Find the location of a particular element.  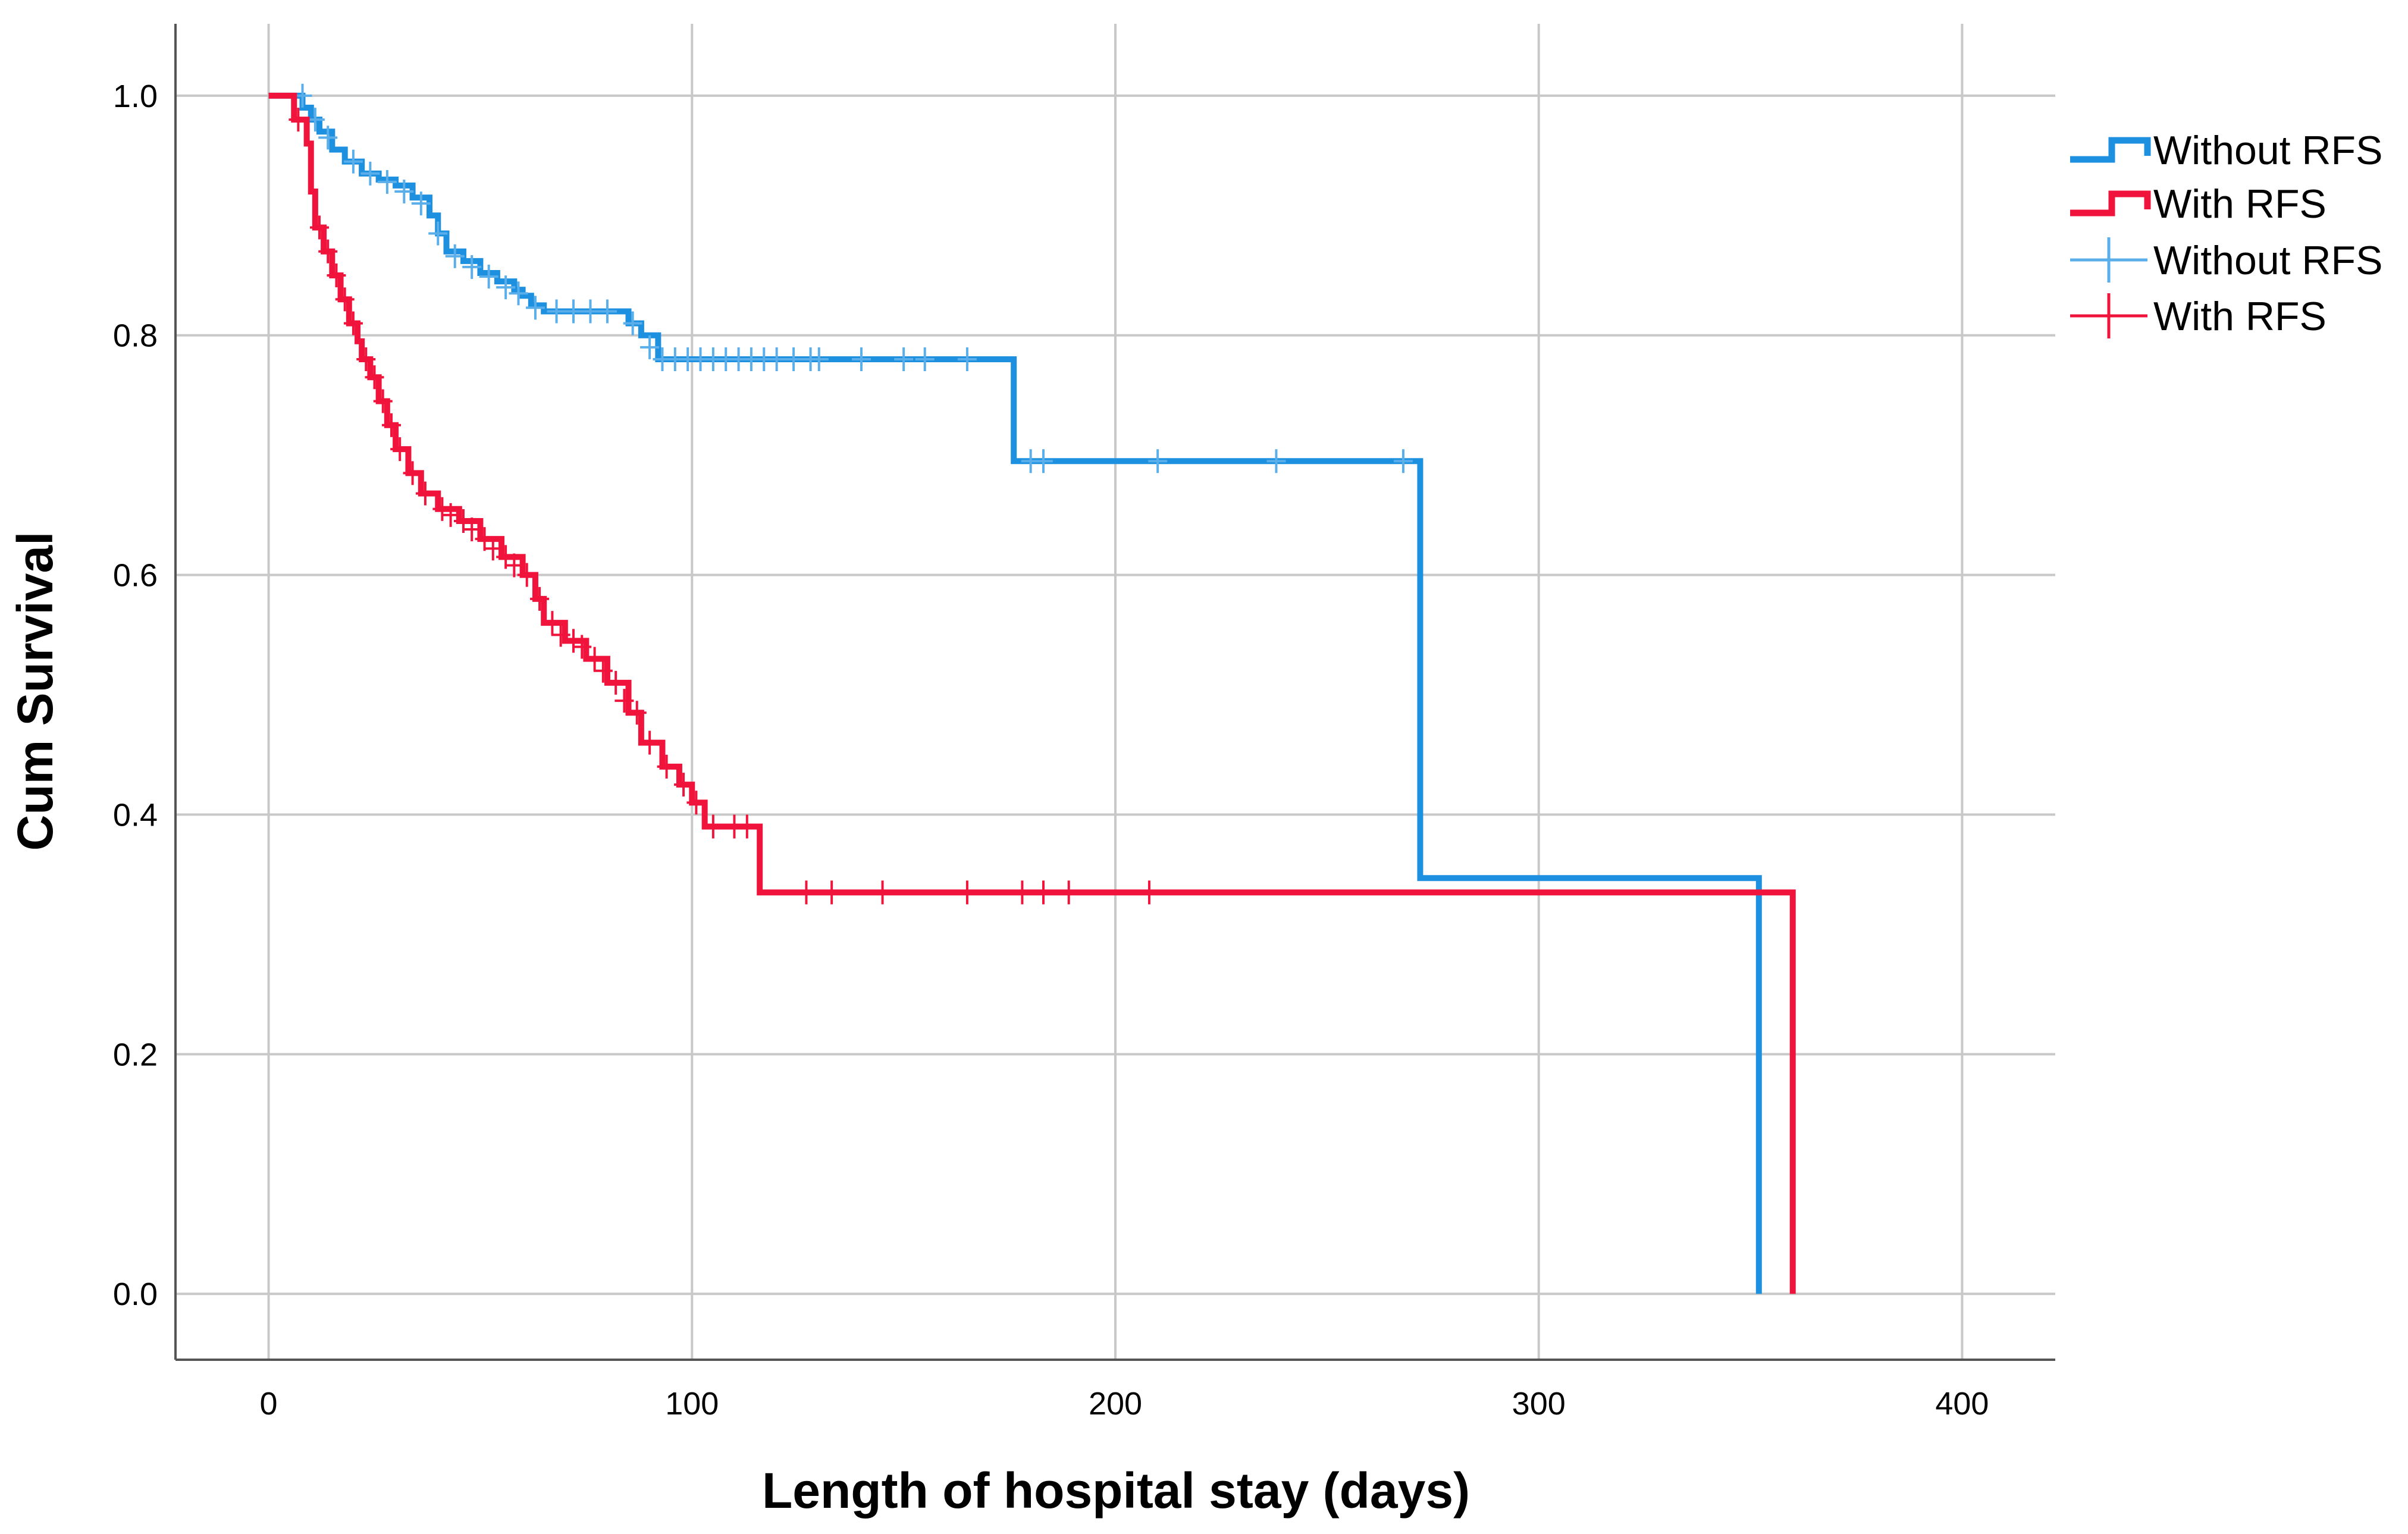

y-tick-label: 0.6 is located at coordinates (135, 576).